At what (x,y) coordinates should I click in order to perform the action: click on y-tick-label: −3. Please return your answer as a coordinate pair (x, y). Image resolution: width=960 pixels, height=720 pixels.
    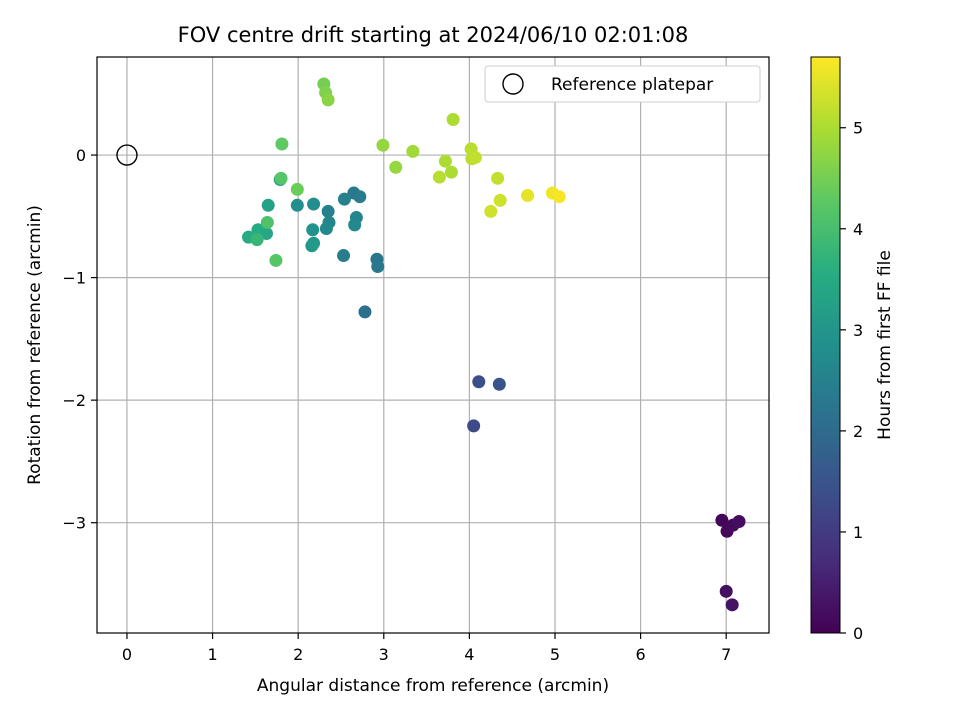
    Looking at the image, I should click on (74, 523).